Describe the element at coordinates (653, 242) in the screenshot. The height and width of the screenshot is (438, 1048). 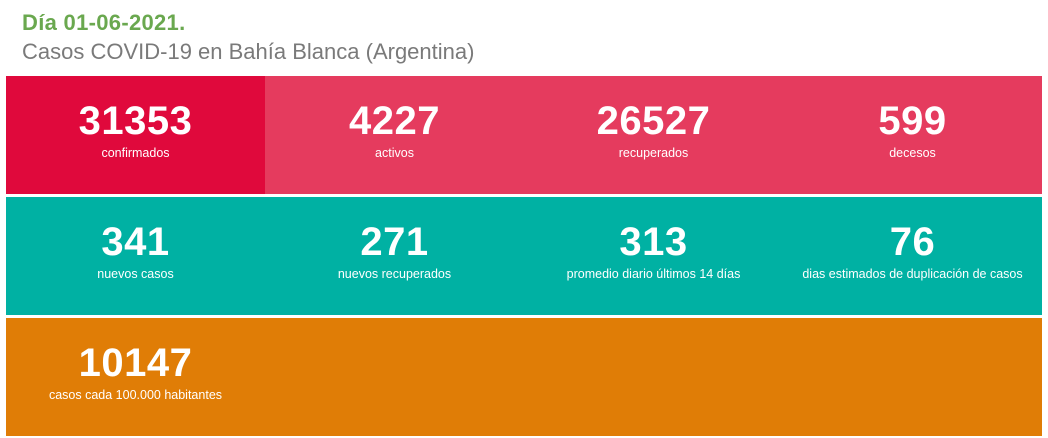
I see `stat-value: 313` at that location.